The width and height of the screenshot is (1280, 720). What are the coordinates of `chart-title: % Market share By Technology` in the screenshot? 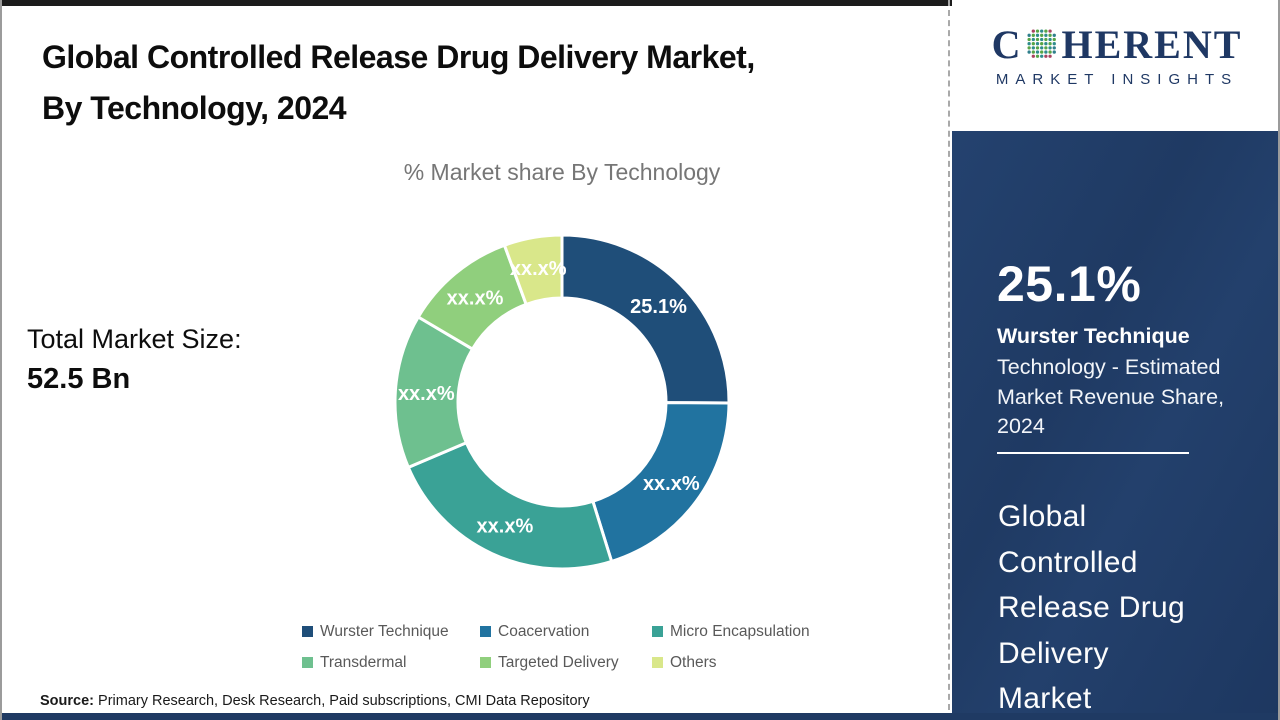 It's located at (562, 172).